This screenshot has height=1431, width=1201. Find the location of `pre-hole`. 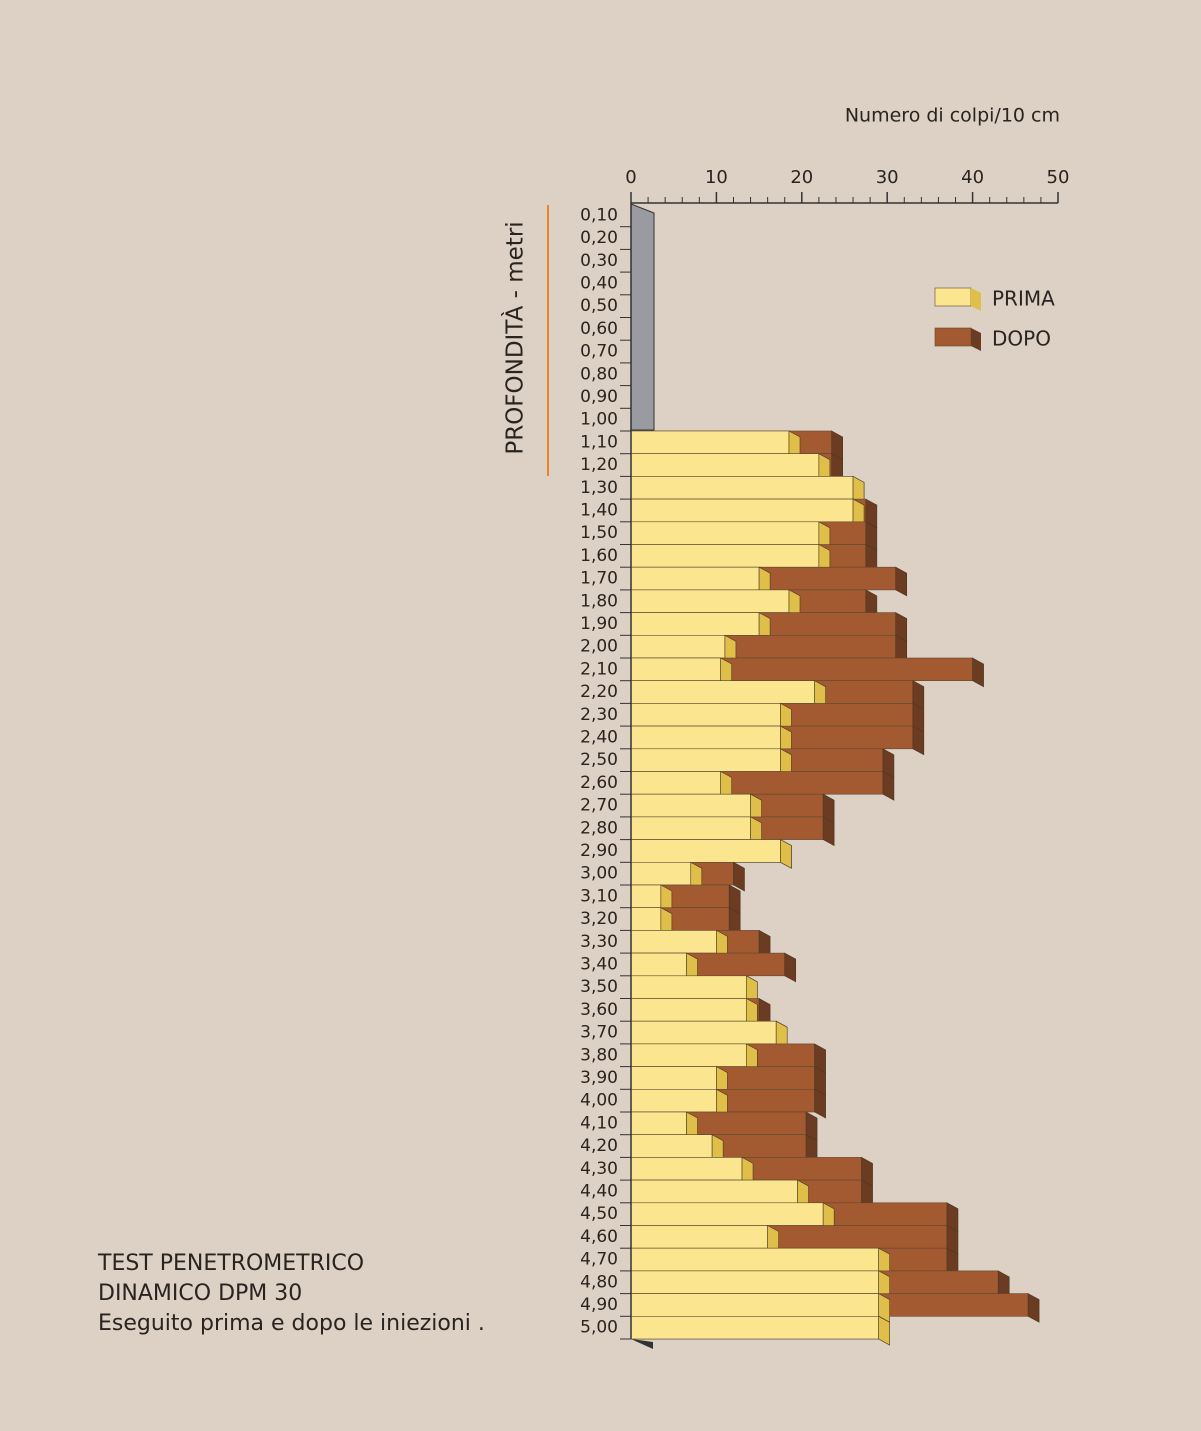

pre-hole is located at coordinates (642, 317).